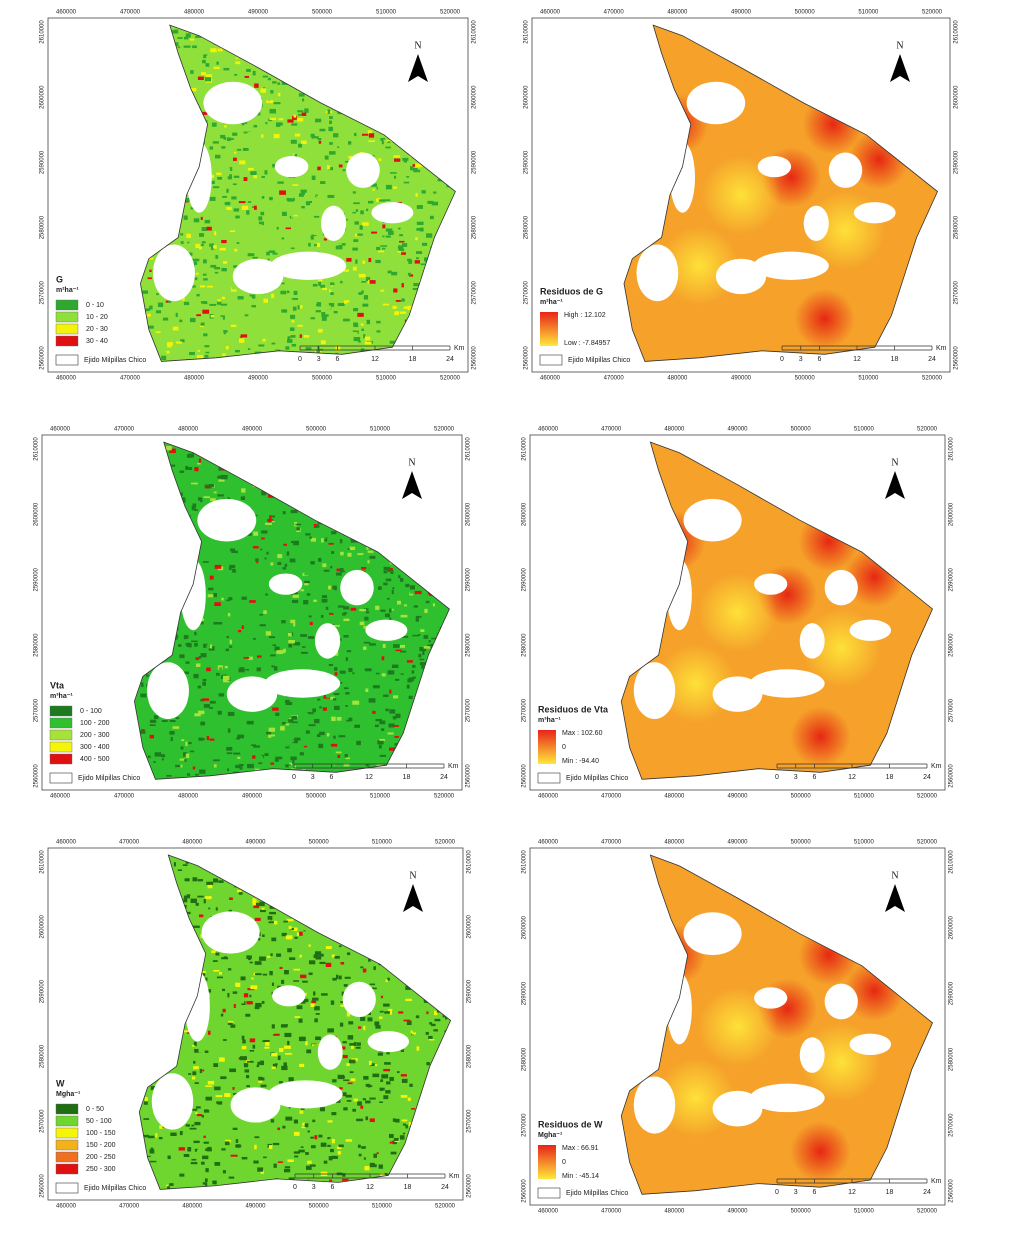 The image size is (1025, 1236). What do you see at coordinates (192, 1207) in the screenshot?
I see `x-coord-label: 480000` at bounding box center [192, 1207].